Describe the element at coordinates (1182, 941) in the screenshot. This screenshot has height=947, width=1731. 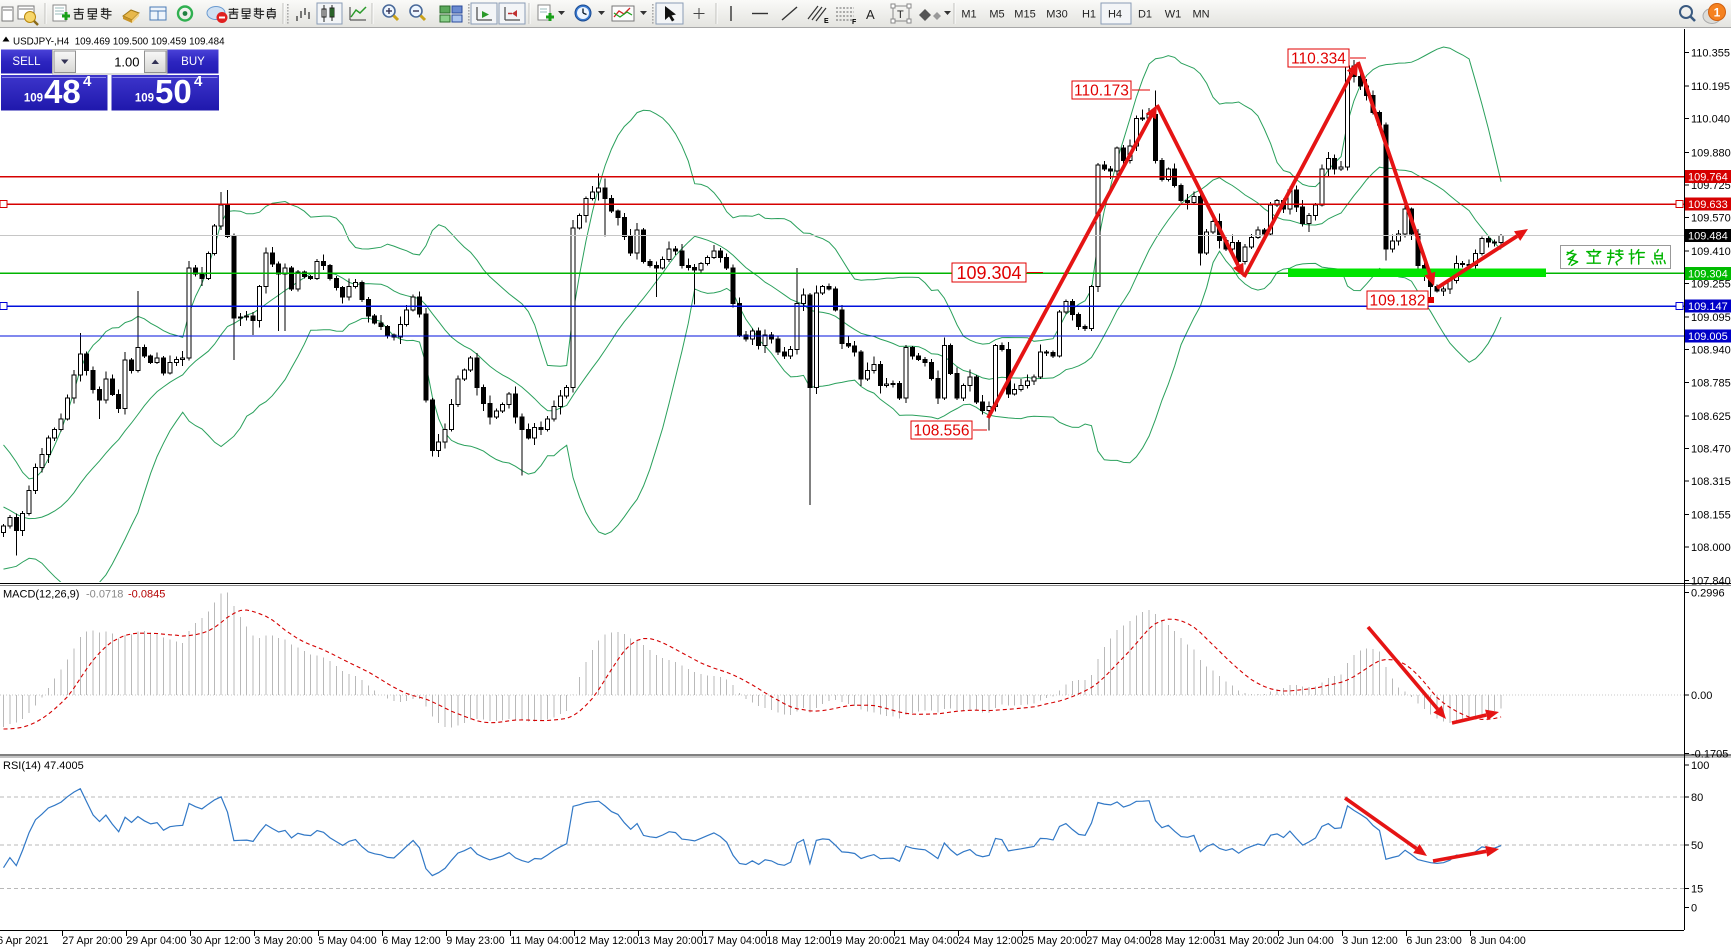
I see `svg-text: 28 May 12:00` at that location.